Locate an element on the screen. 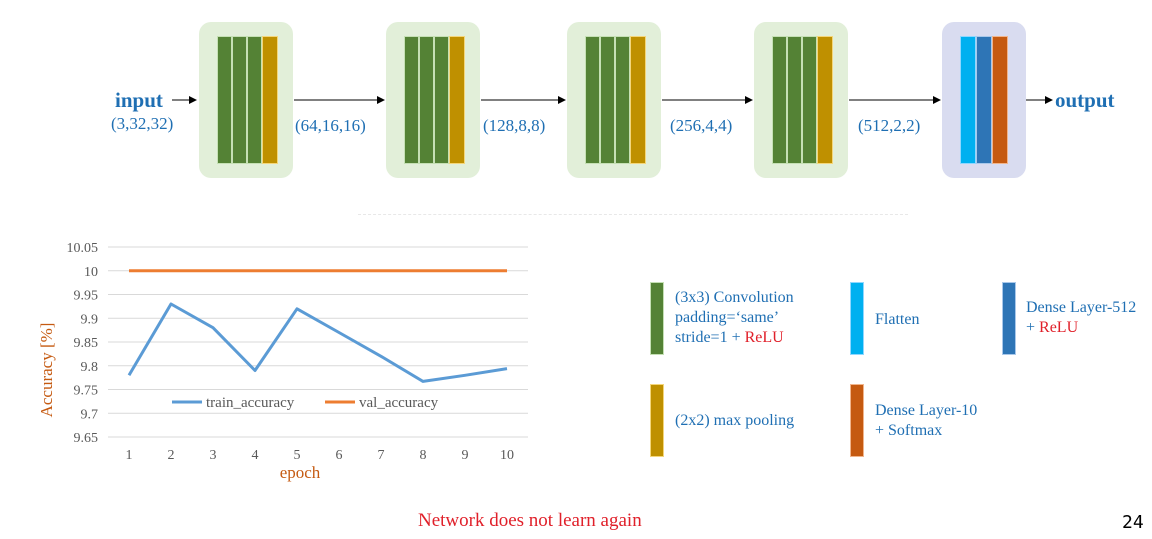 The height and width of the screenshot is (539, 1152). y-tick-label: 10 is located at coordinates (91, 272).